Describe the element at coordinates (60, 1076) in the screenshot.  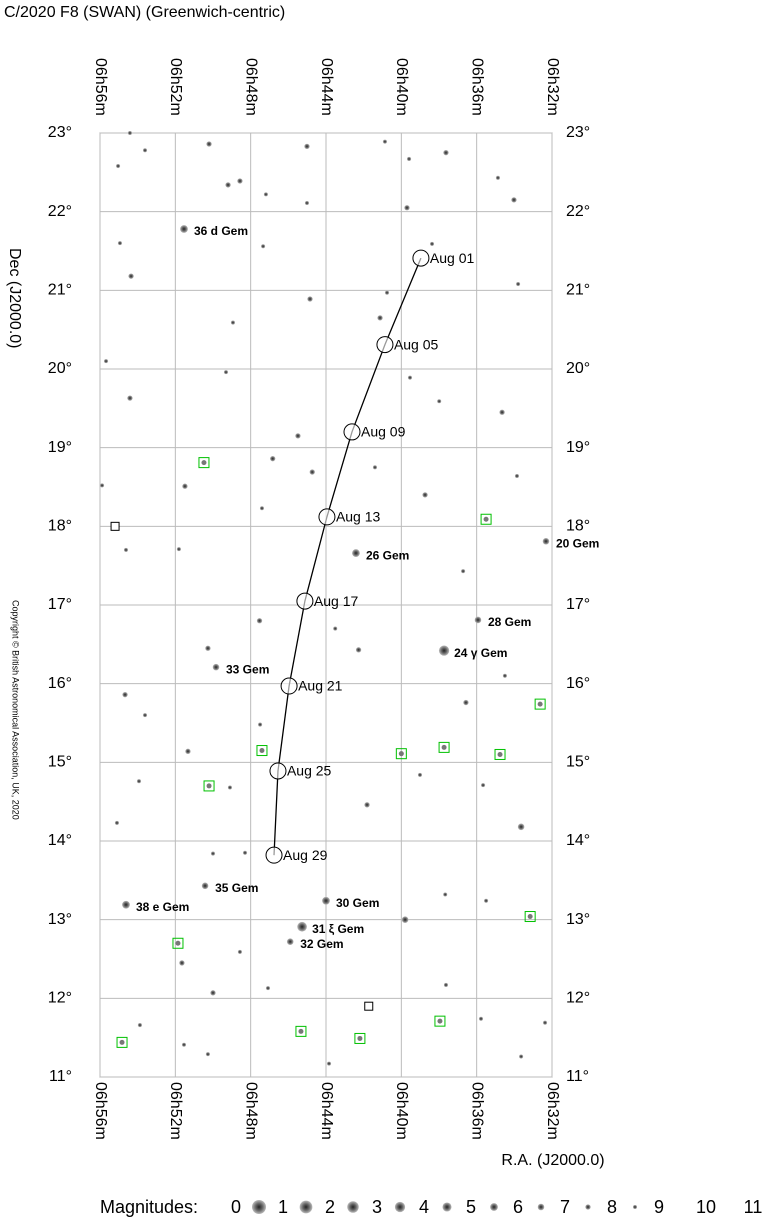
I see `y-tick-label: 11°` at that location.